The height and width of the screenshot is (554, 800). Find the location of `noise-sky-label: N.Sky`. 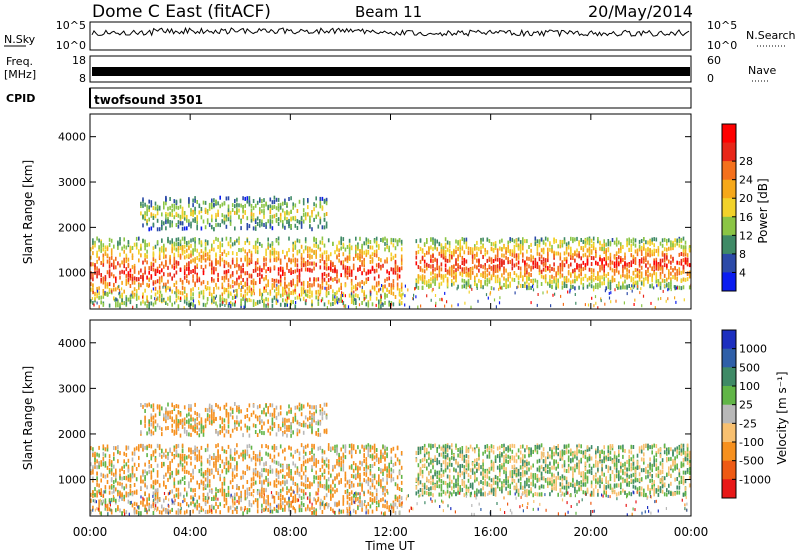

noise-sky-label: N.Sky is located at coordinates (20, 39).